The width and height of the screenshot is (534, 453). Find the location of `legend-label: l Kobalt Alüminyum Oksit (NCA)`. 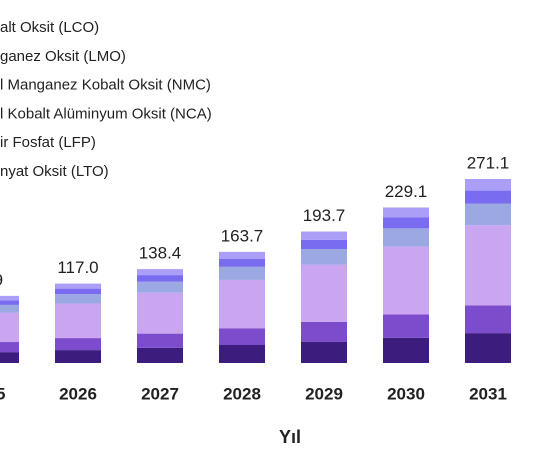

legend-label: l Kobalt Alüminyum Oksit (NCA) is located at coordinates (106, 113).